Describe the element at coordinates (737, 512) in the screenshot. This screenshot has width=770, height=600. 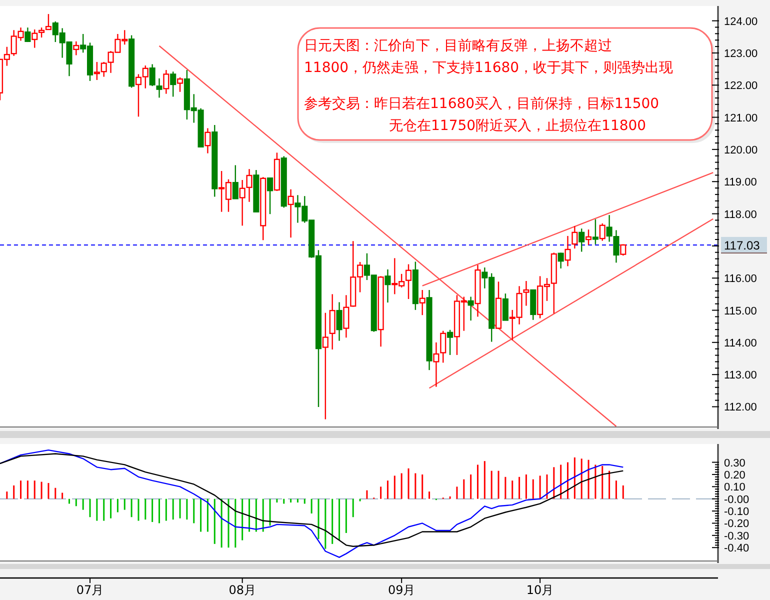
I see `y-tick-label: -0.10` at that location.